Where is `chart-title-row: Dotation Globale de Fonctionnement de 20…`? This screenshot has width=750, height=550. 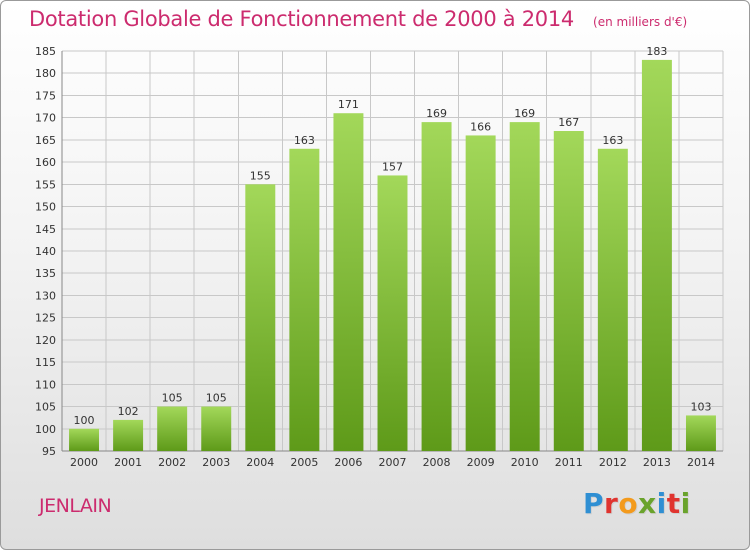 chart-title-row: Dotation Globale de Fonctionnement de 20… is located at coordinates (358, 19).